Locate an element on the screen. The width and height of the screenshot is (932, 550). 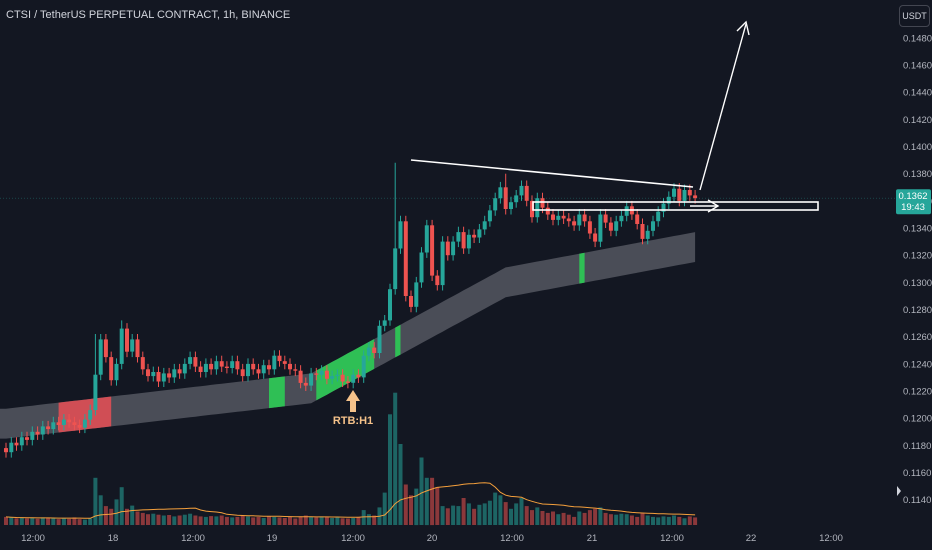
descending-trendline is located at coordinates (552, 173).